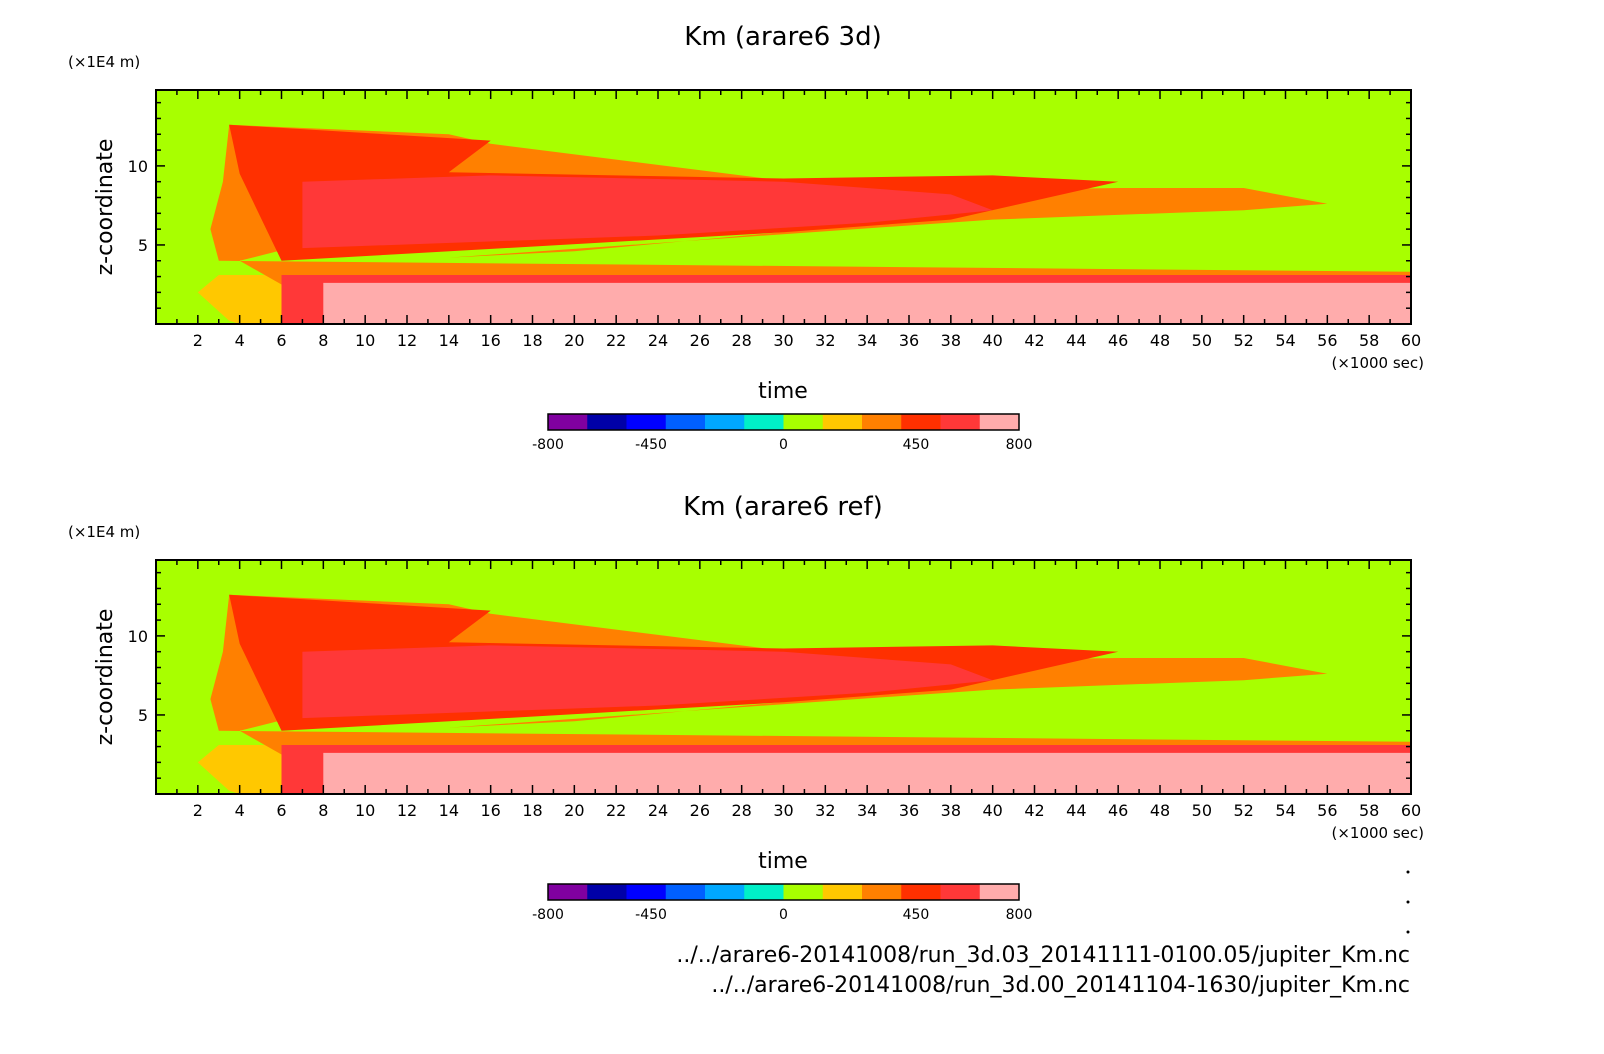  I want to click on x-tick-label: 36, so click(909, 810).